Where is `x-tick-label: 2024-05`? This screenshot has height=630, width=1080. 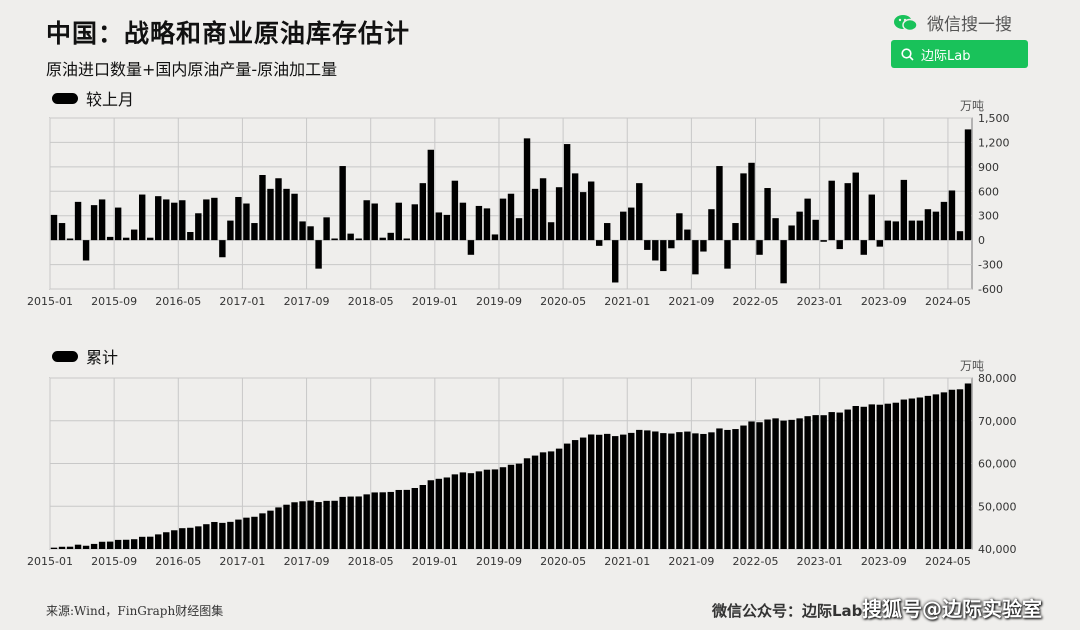
x-tick-label: 2024-05 is located at coordinates (948, 301).